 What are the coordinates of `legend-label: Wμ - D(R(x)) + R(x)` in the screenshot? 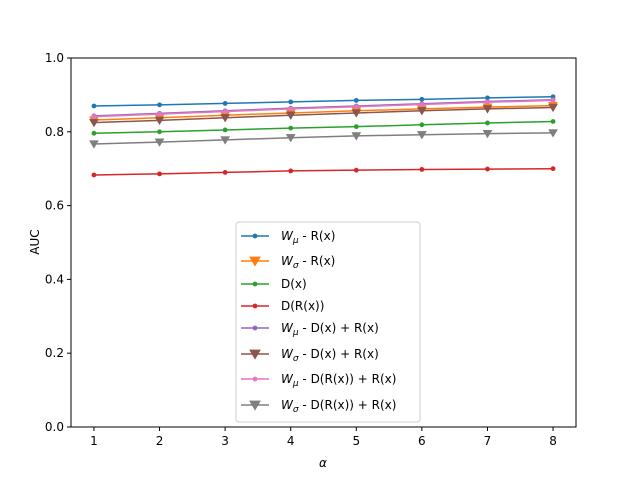 It's located at (338, 380).